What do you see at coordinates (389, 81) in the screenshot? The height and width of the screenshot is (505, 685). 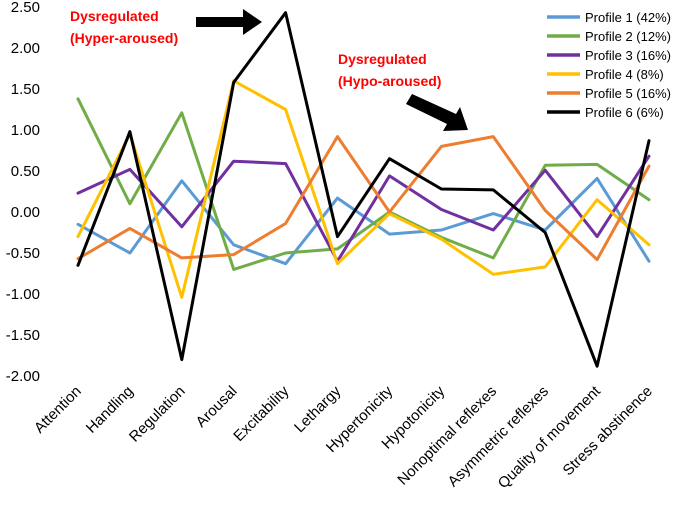 I see `annotation-hypo-line2: (Hypo-aroused)` at bounding box center [389, 81].